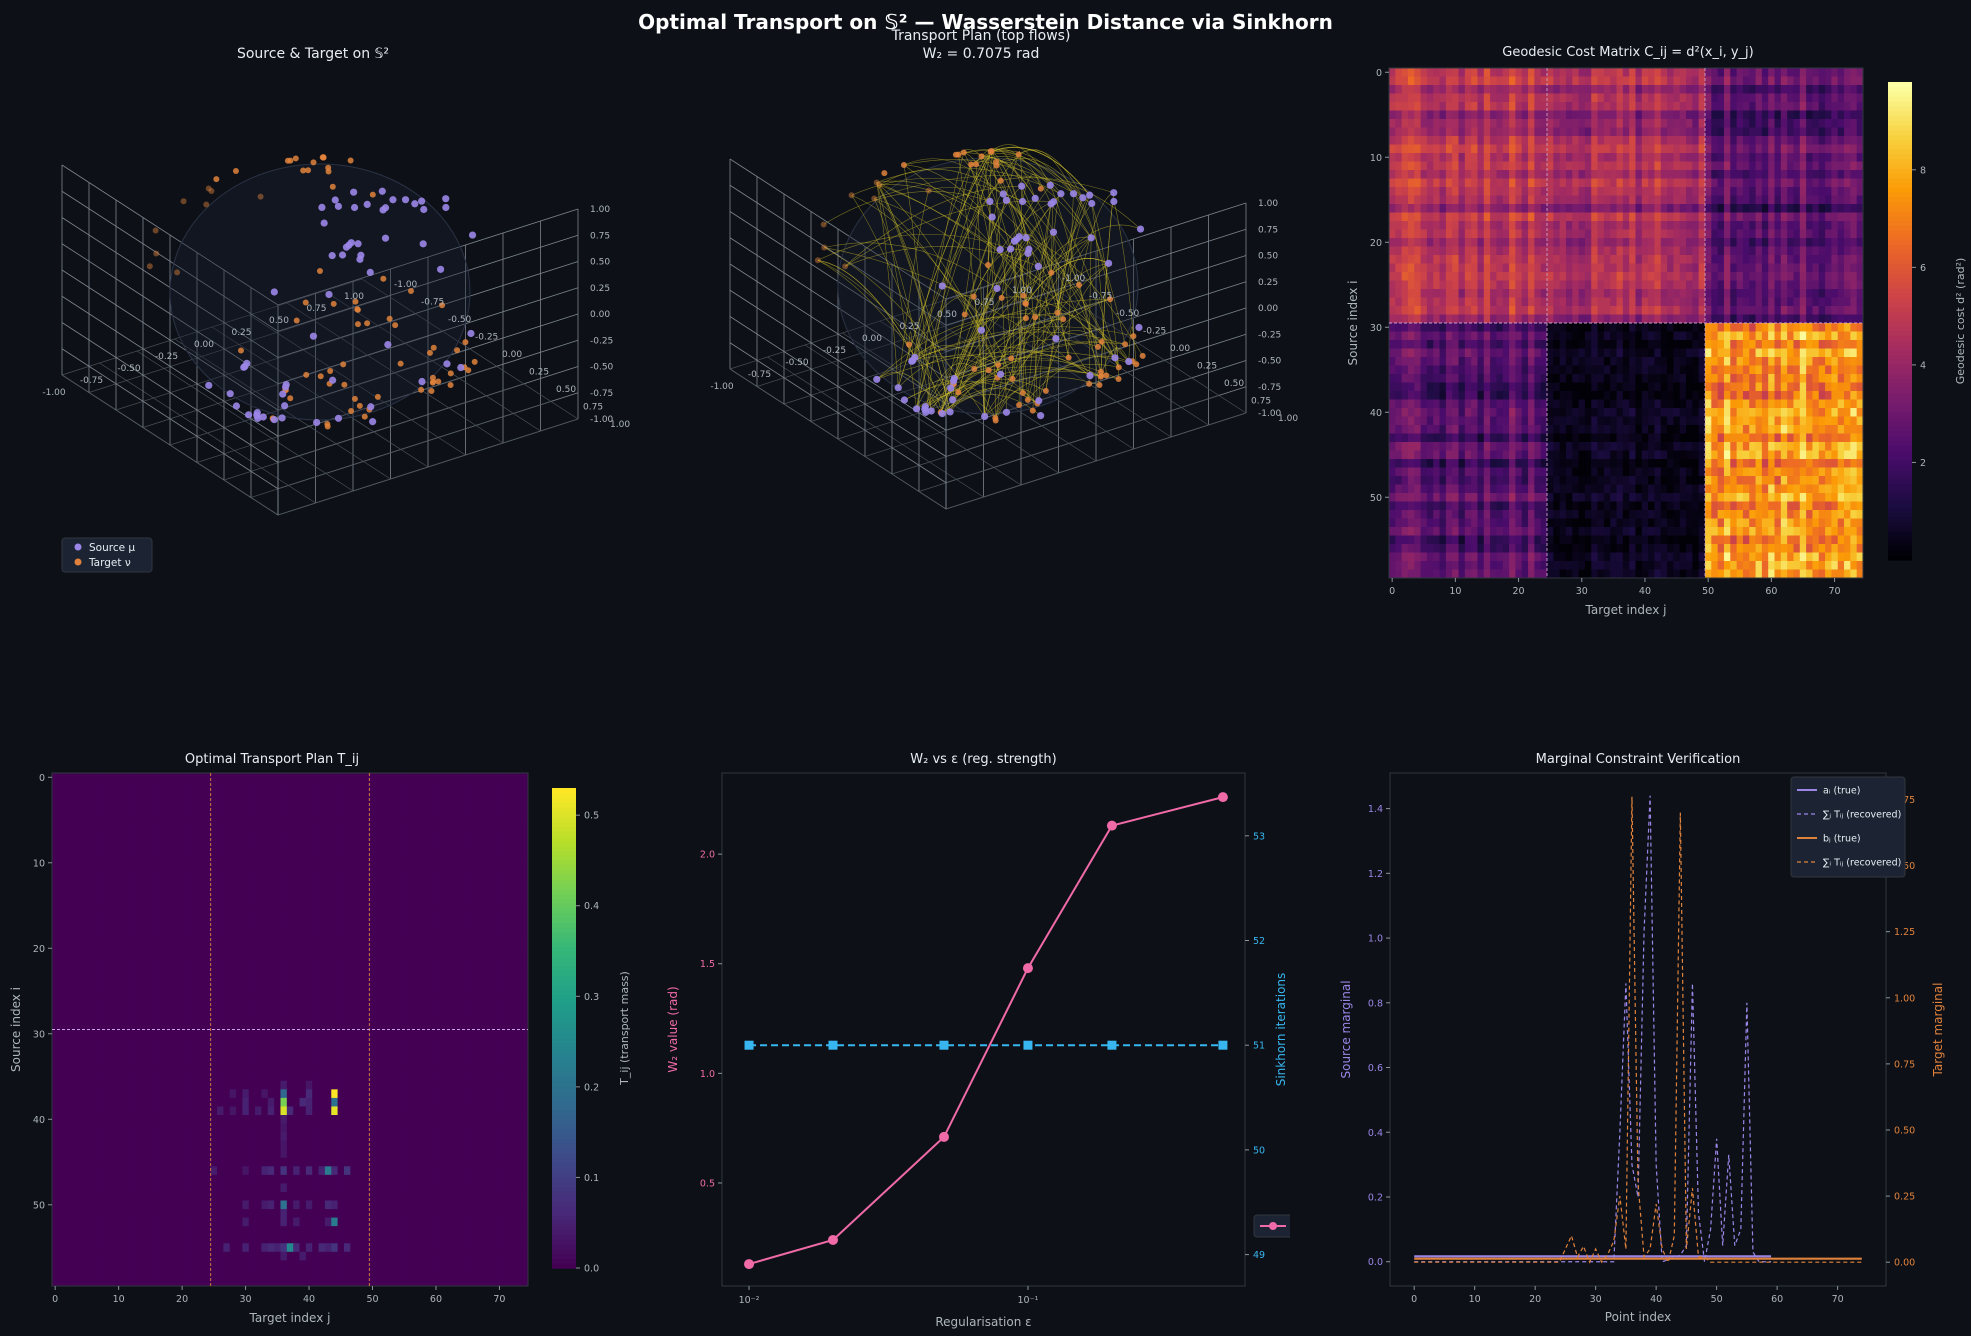 The height and width of the screenshot is (1336, 1971). What do you see at coordinates (931, 411) in the screenshot?
I see `p2-source-point` at bounding box center [931, 411].